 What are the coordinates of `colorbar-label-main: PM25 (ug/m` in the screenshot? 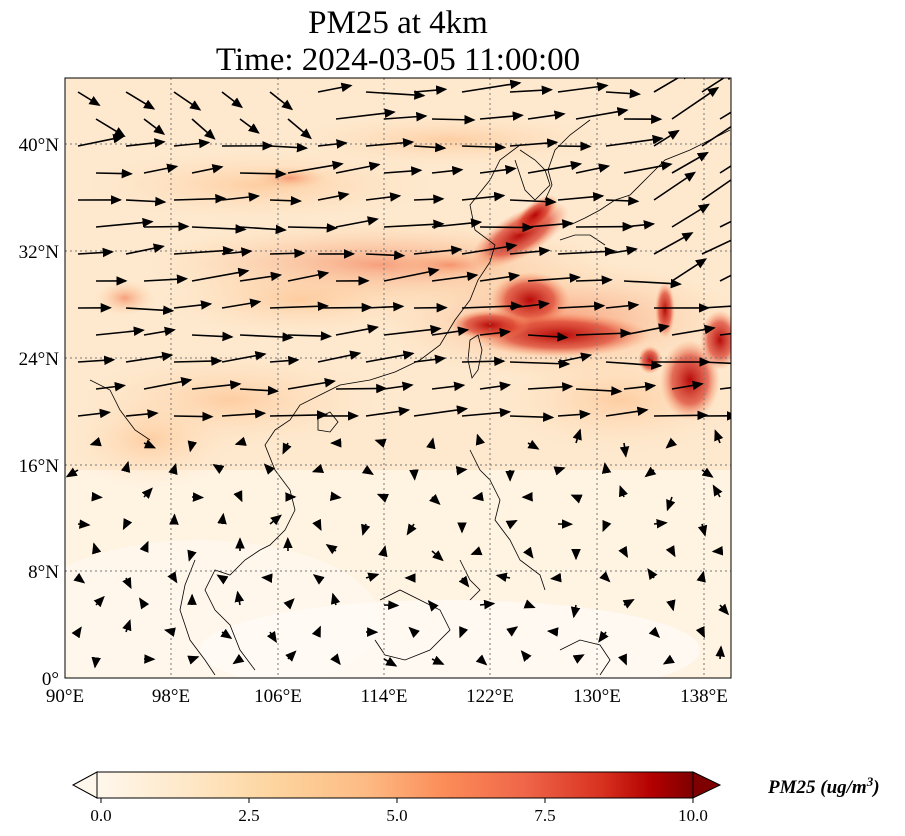 It's located at (817, 787).